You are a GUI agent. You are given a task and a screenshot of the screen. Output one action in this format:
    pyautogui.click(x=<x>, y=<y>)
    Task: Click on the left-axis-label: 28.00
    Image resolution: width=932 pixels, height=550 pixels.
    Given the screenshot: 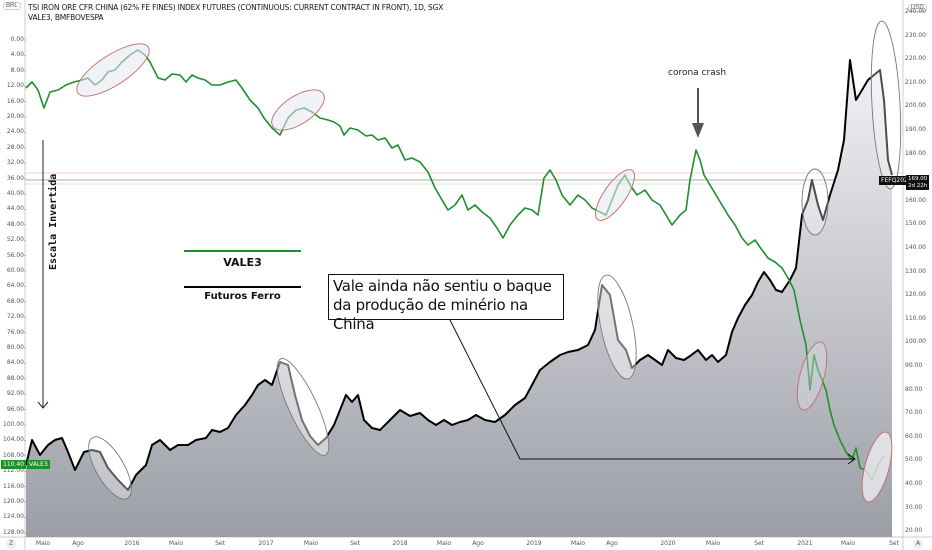 What is the action you would take?
    pyautogui.click(x=15, y=147)
    